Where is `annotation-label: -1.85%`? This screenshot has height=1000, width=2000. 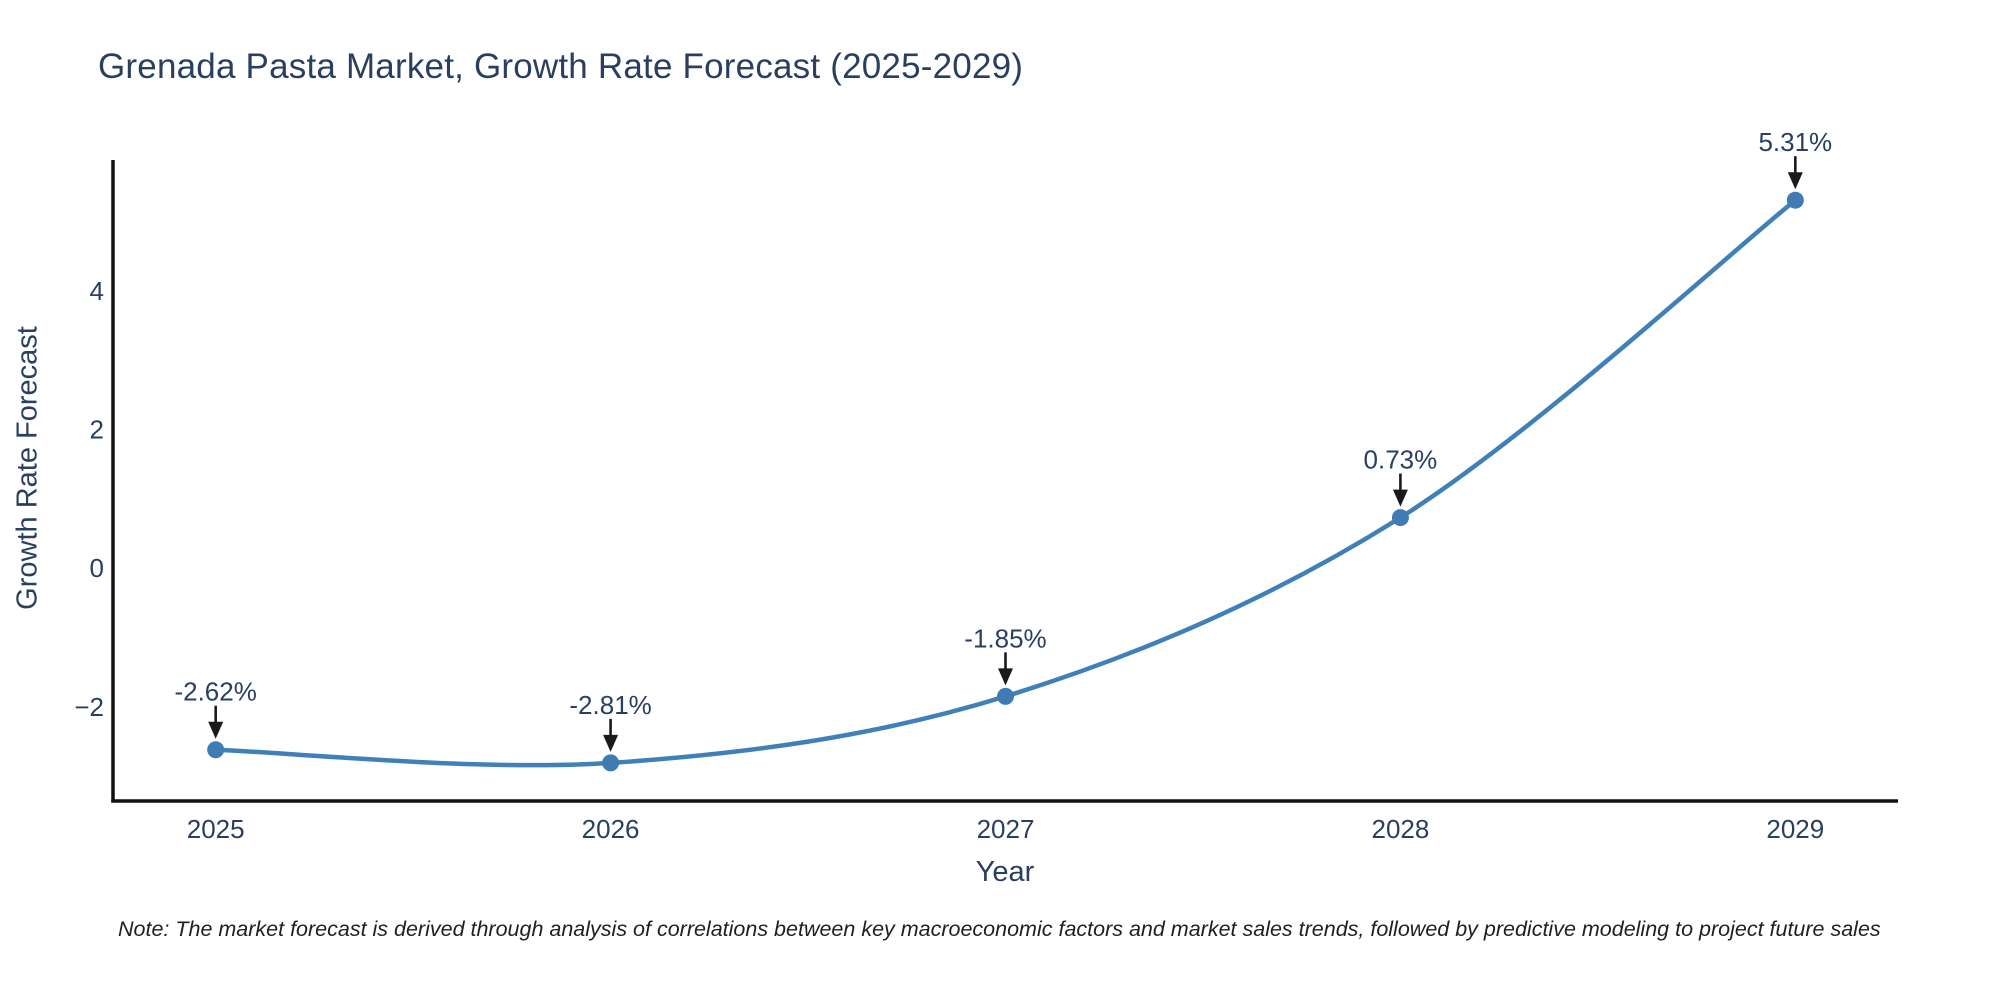
annotation-label: -1.85% is located at coordinates (1005, 638).